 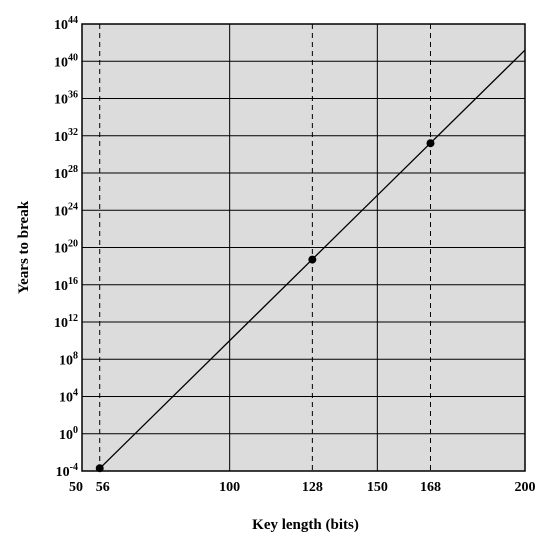 I want to click on x-tick-label: 200, so click(x=525, y=487).